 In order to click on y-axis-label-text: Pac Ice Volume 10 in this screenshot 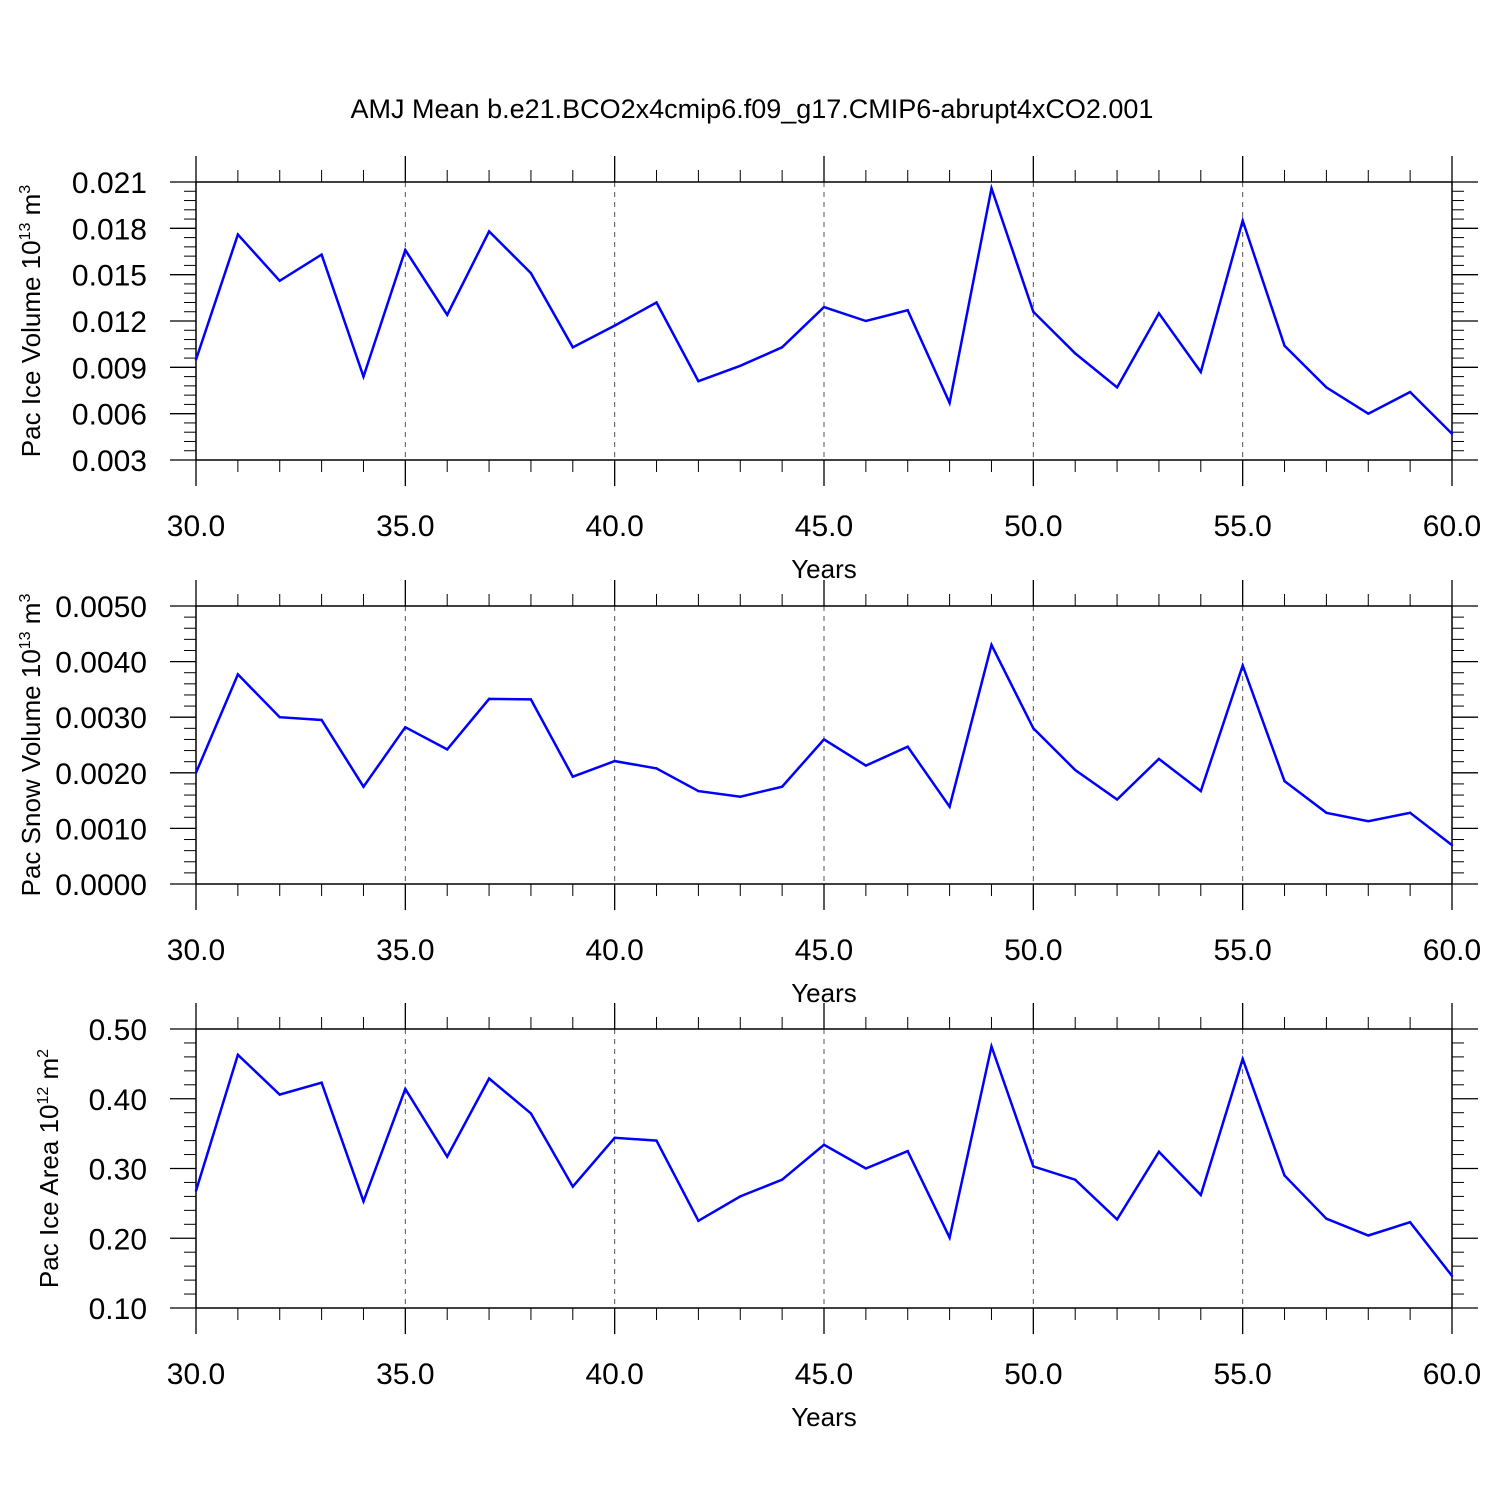, I will do `click(31, 348)`.